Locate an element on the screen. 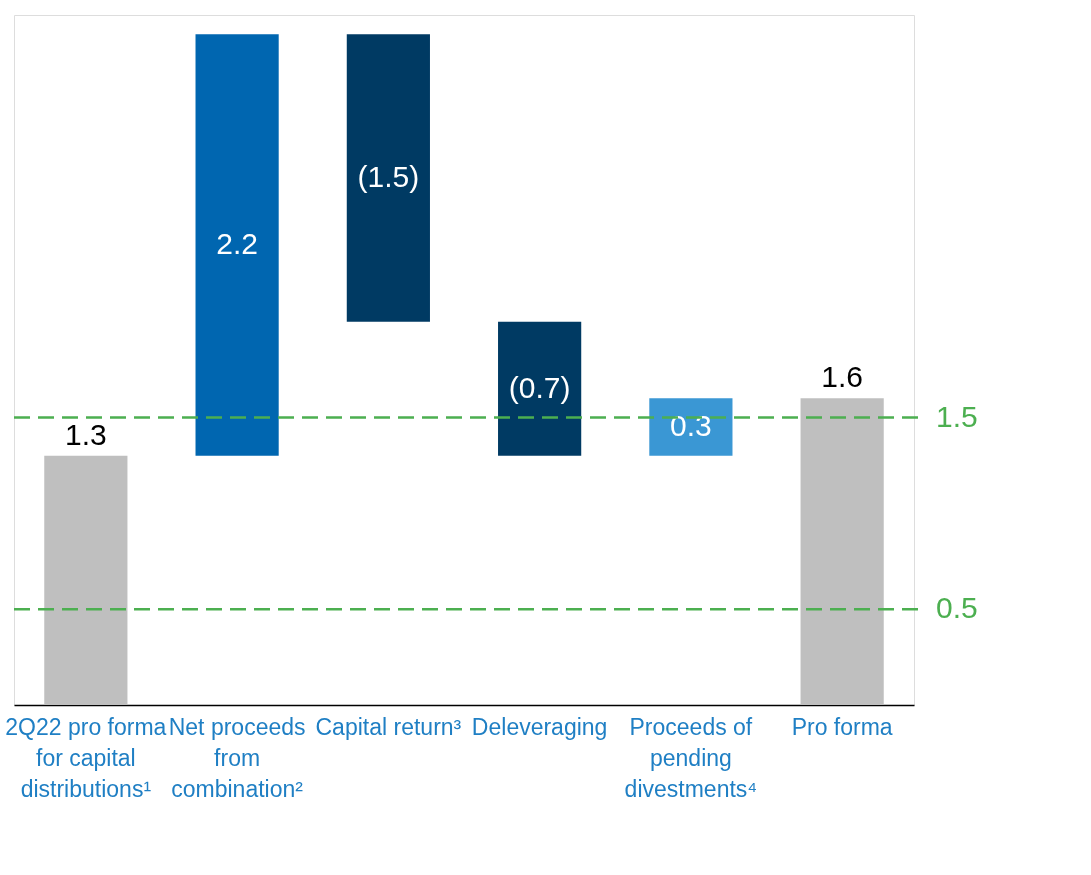  ref-line-label: 1.5 is located at coordinates (957, 416).